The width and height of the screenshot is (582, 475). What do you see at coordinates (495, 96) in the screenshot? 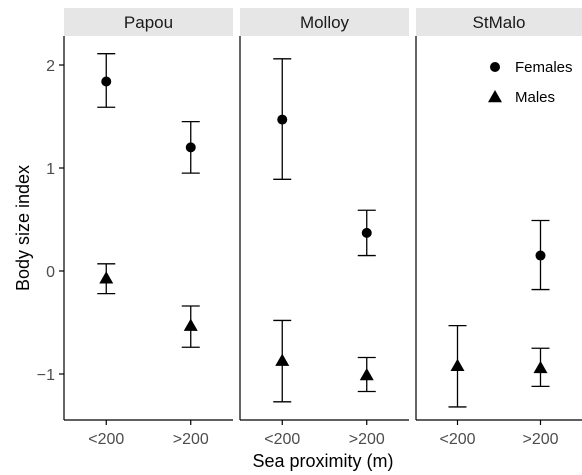
I see `legend-triangle-icon` at bounding box center [495, 96].